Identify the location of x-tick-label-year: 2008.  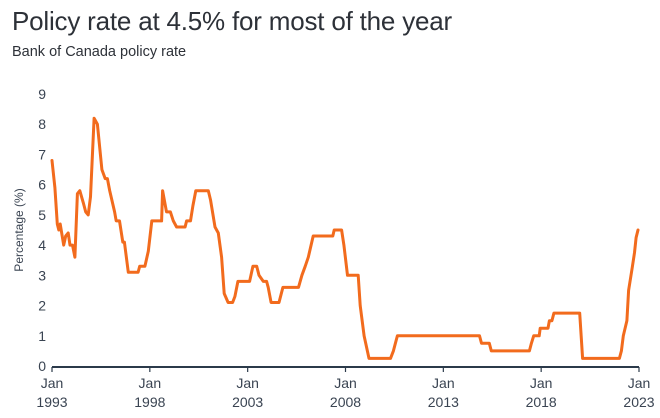
(345, 402).